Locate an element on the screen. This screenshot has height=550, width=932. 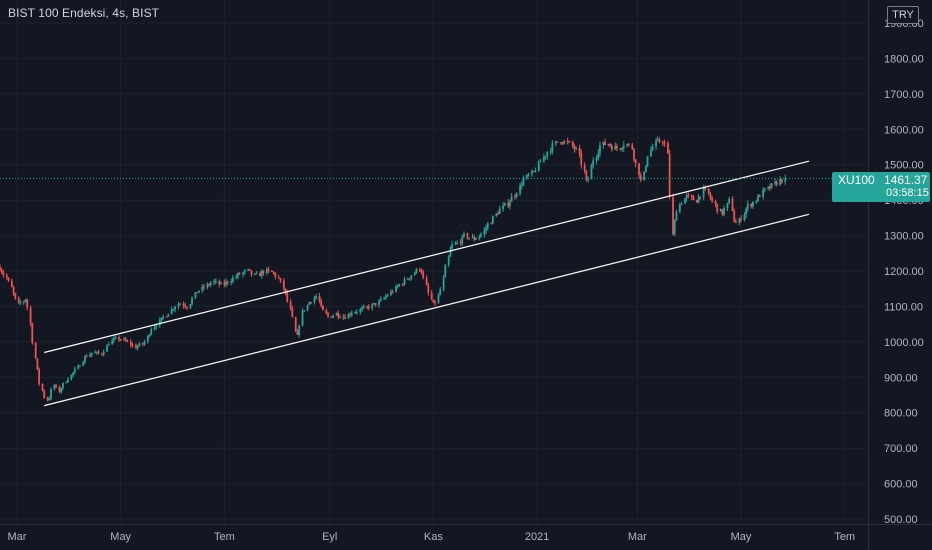
time-tick-label: Kas is located at coordinates (433, 537).